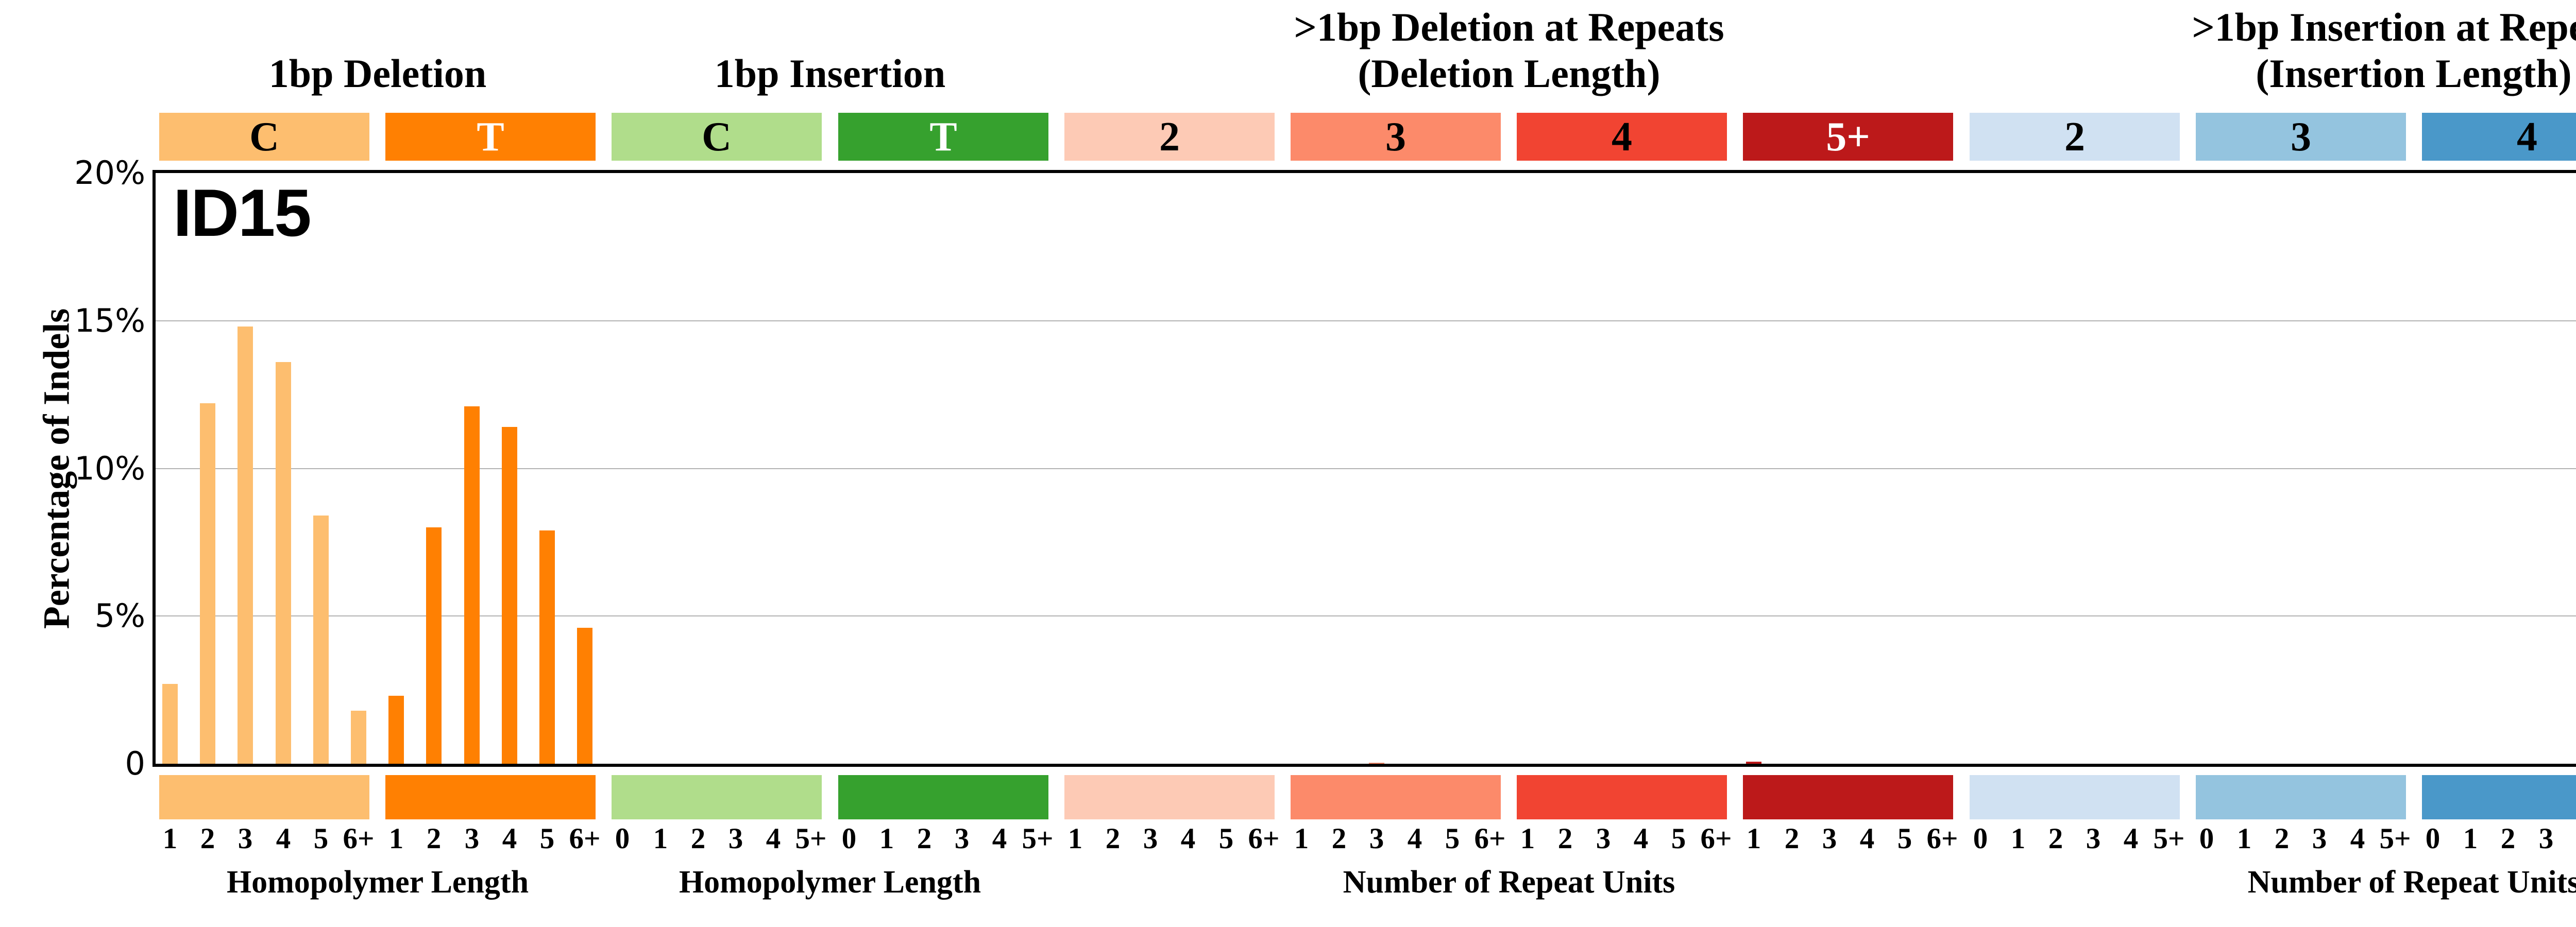  What do you see at coordinates (1396, 137) in the screenshot?
I see `section-header-block: 3` at bounding box center [1396, 137].